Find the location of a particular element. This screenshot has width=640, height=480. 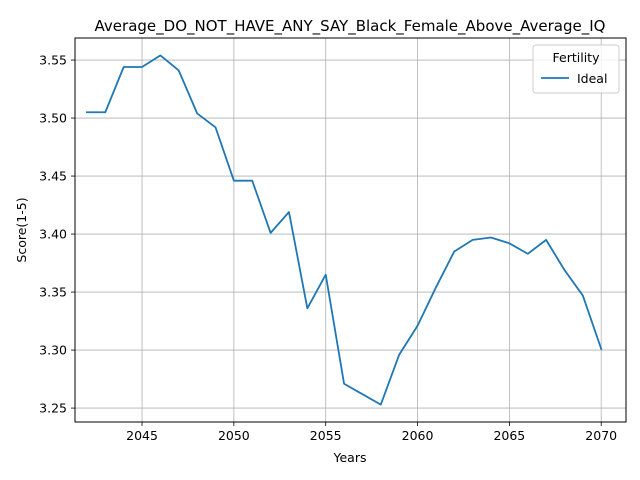

x-tick-label: 2050 is located at coordinates (234, 435).